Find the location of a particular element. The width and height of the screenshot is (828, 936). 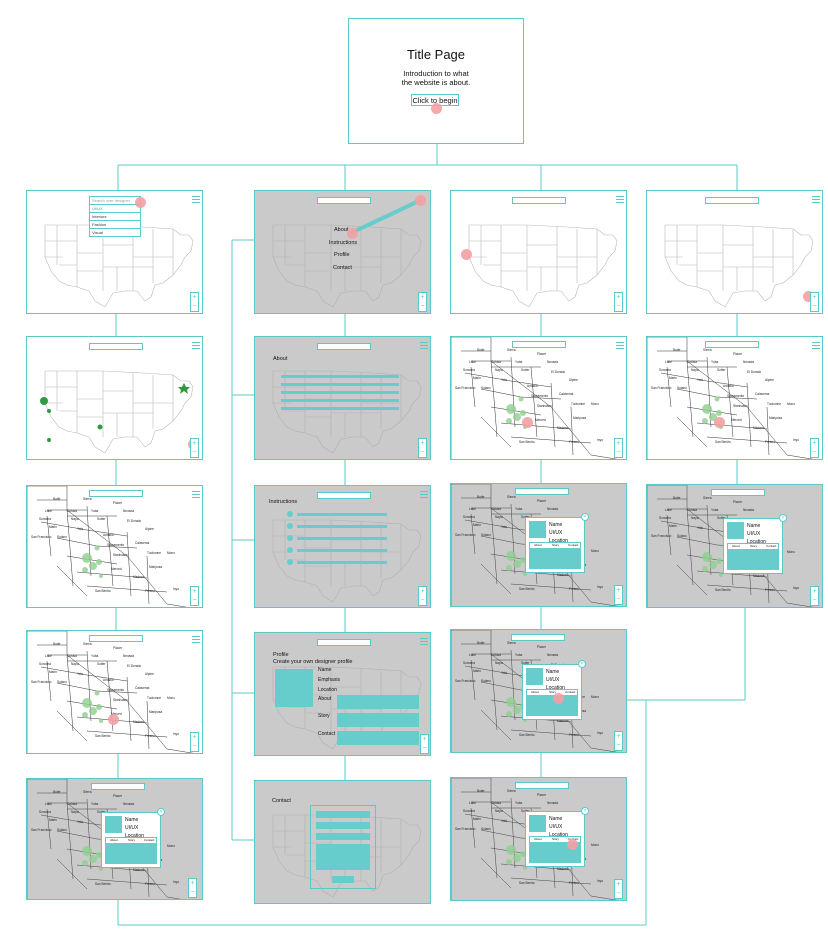

about-input is located at coordinates (378, 702).